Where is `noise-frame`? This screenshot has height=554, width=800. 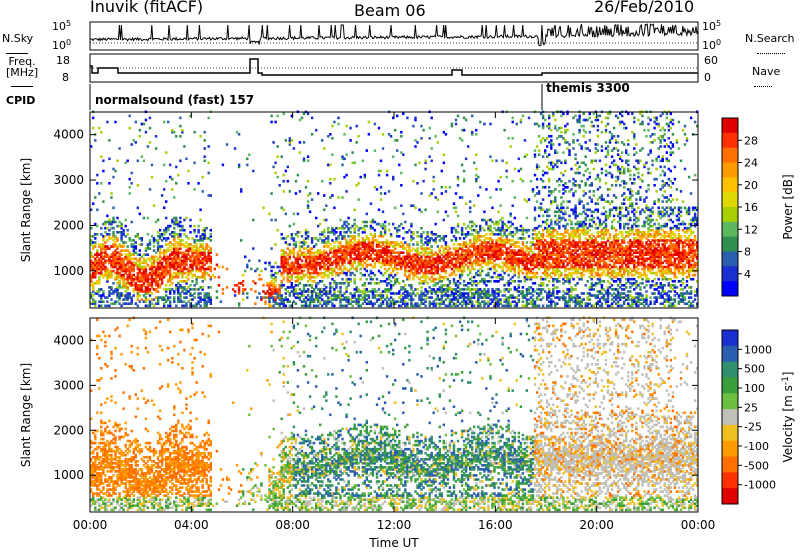
noise-frame is located at coordinates (394, 36).